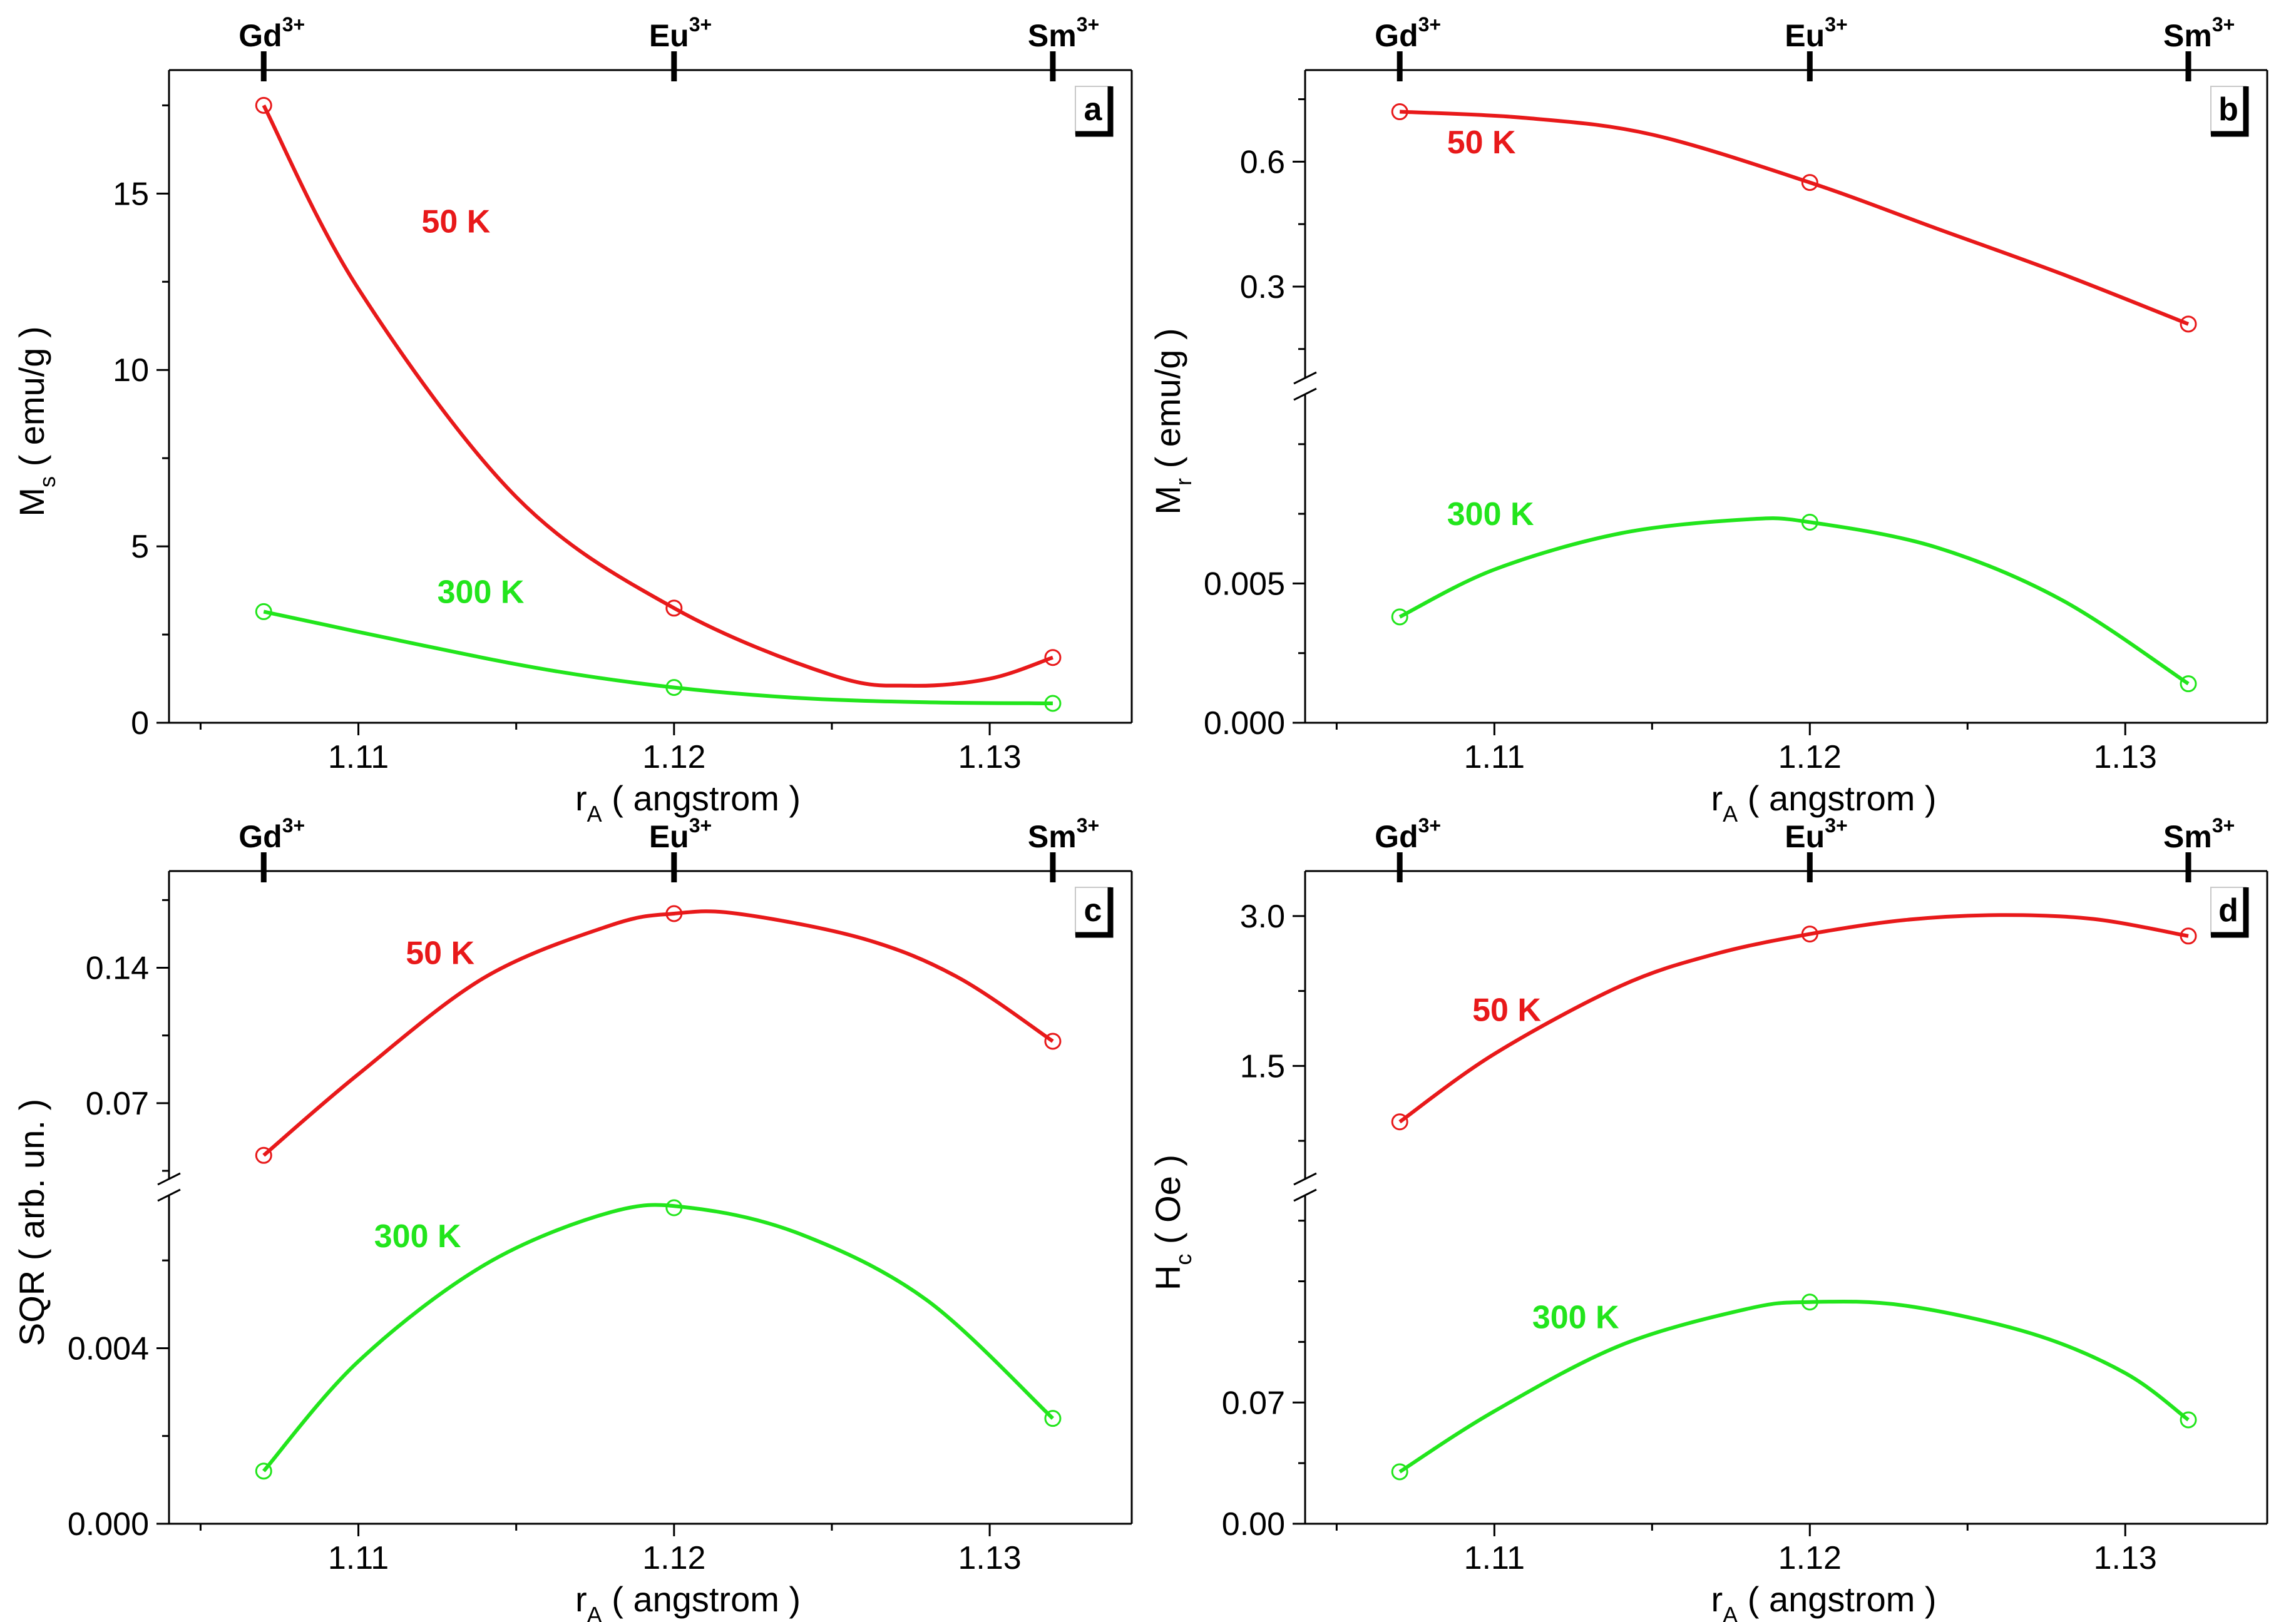 The width and height of the screenshot is (2296, 1622). What do you see at coordinates (1172, 1222) in the screenshot?
I see `y-axis-label: Hc ( Oe )` at bounding box center [1172, 1222].